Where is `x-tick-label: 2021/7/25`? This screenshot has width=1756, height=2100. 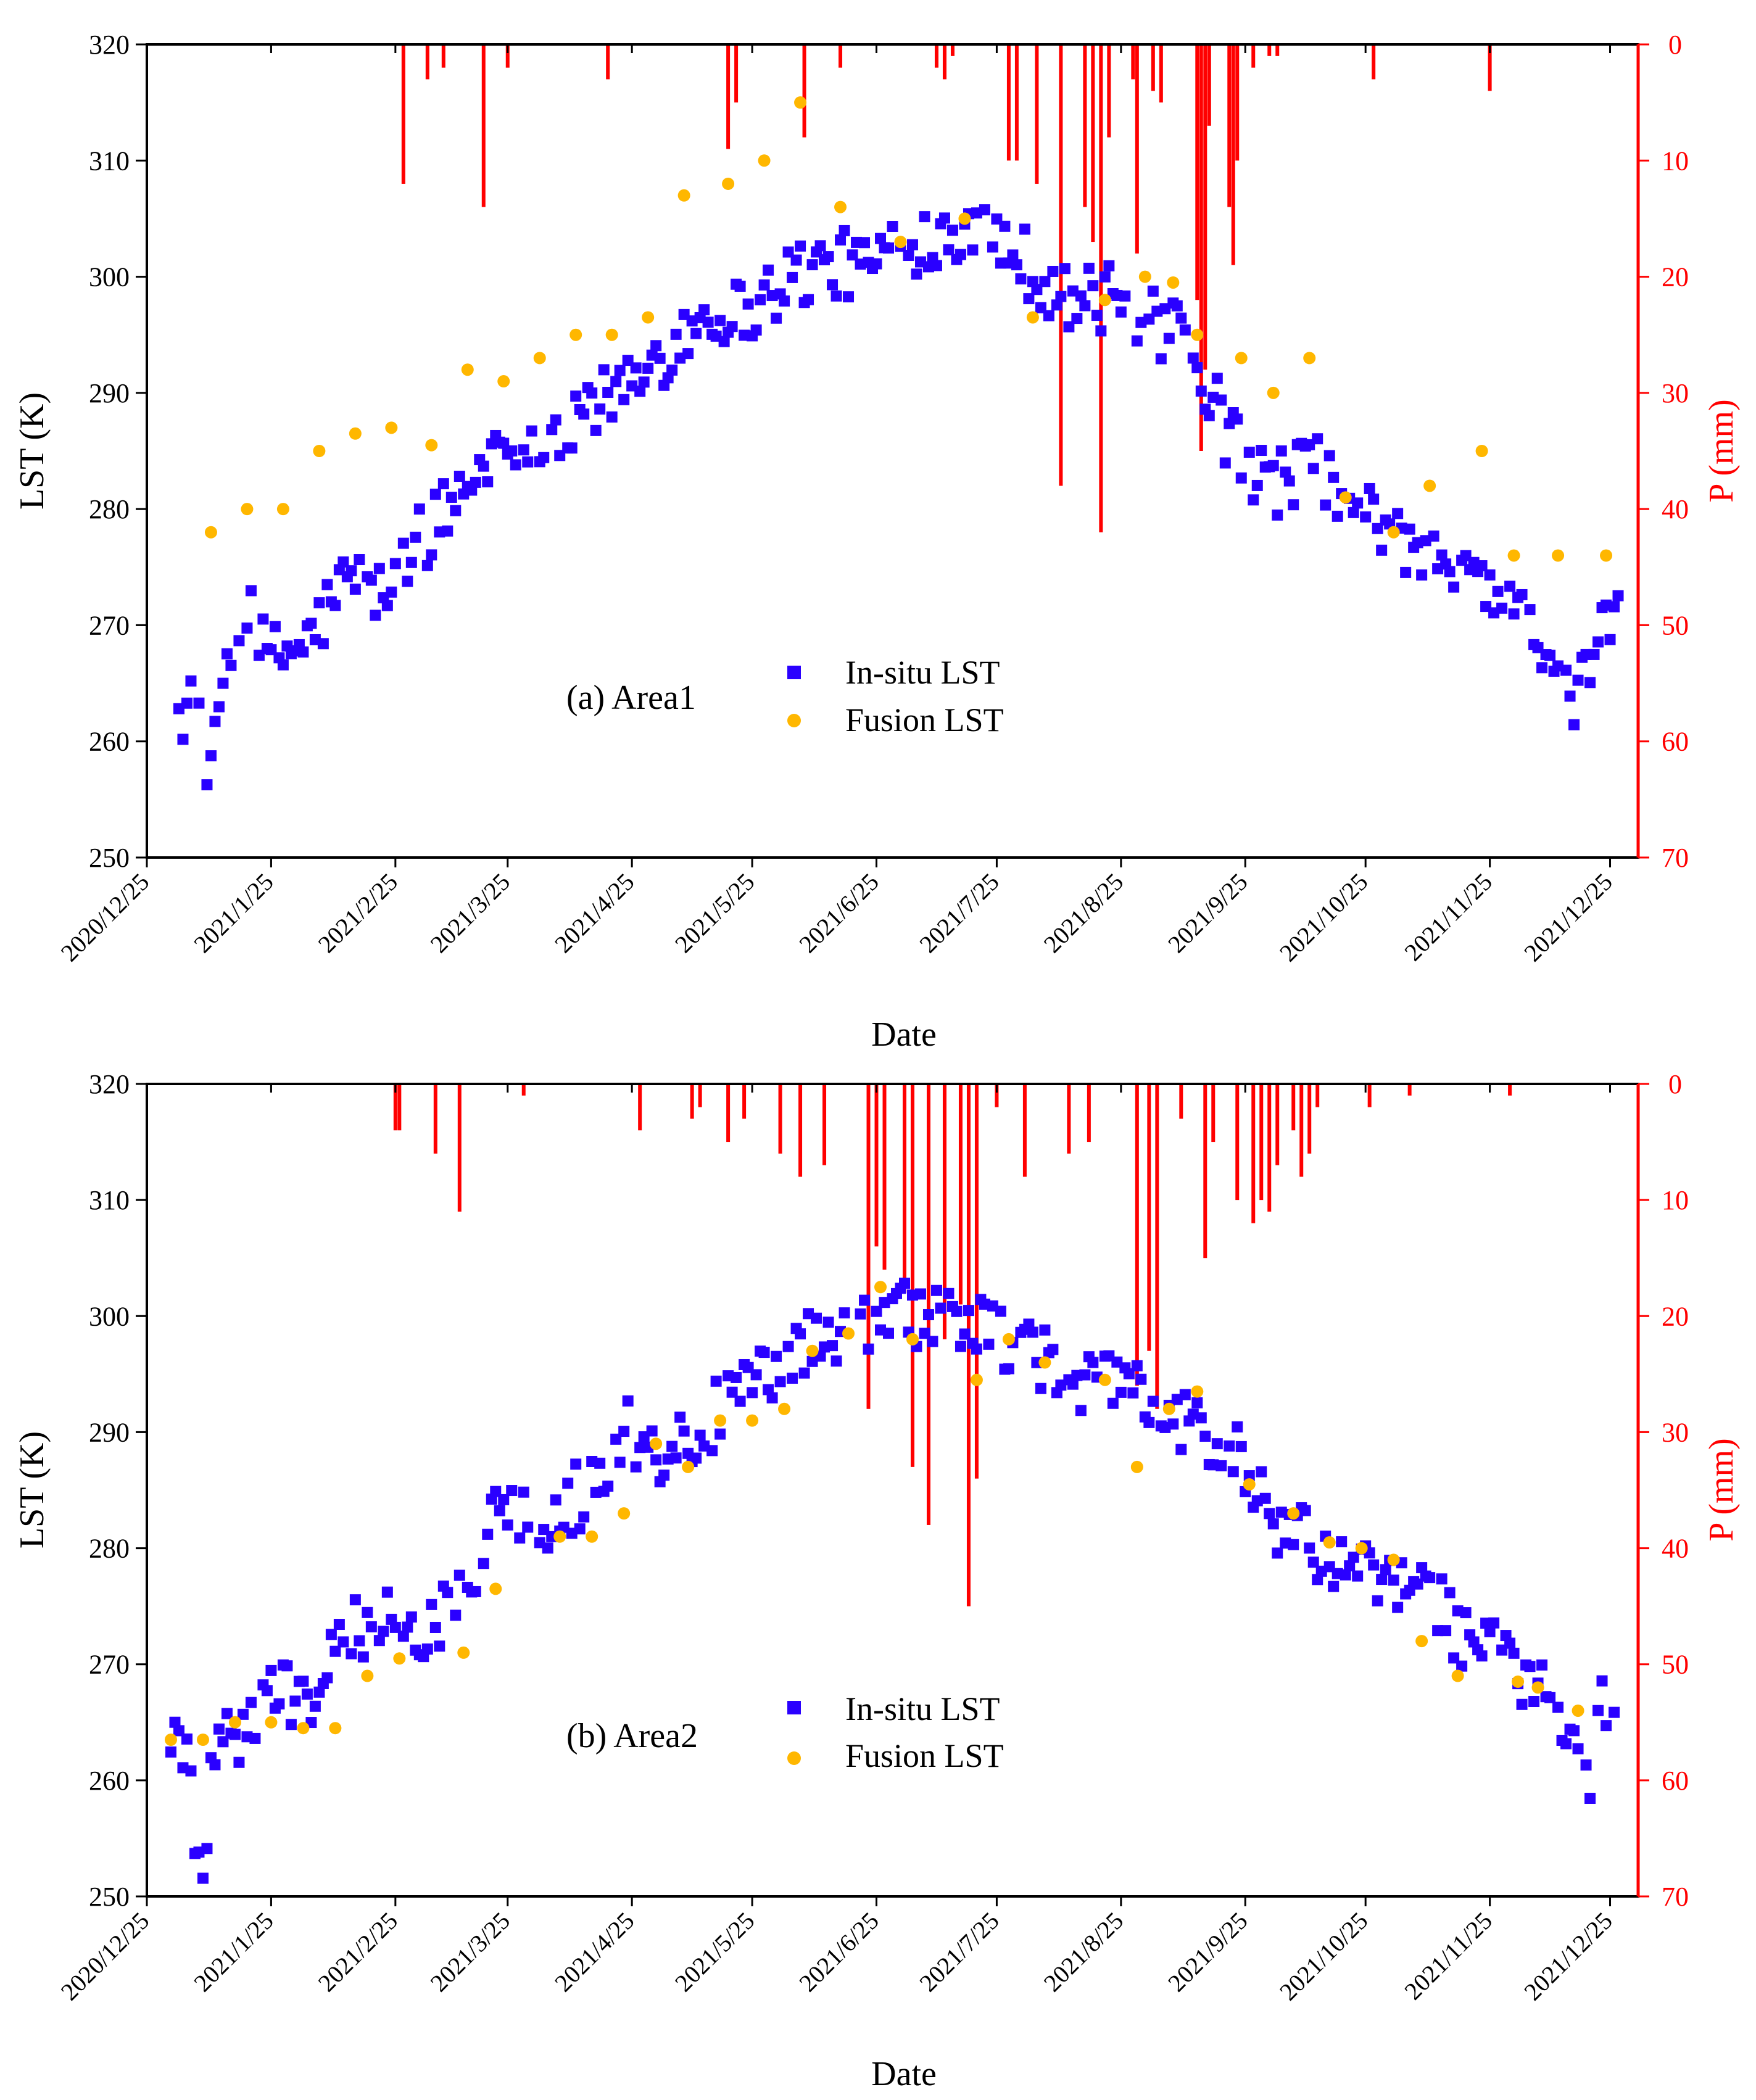
x-tick-label: 2021/7/25 is located at coordinates (959, 914).